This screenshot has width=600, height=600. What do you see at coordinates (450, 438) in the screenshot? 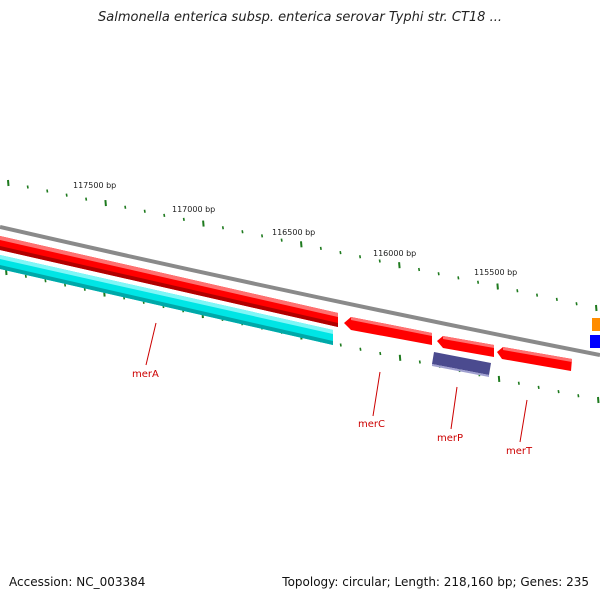
I see `gene-label-merP: merP` at bounding box center [450, 438].